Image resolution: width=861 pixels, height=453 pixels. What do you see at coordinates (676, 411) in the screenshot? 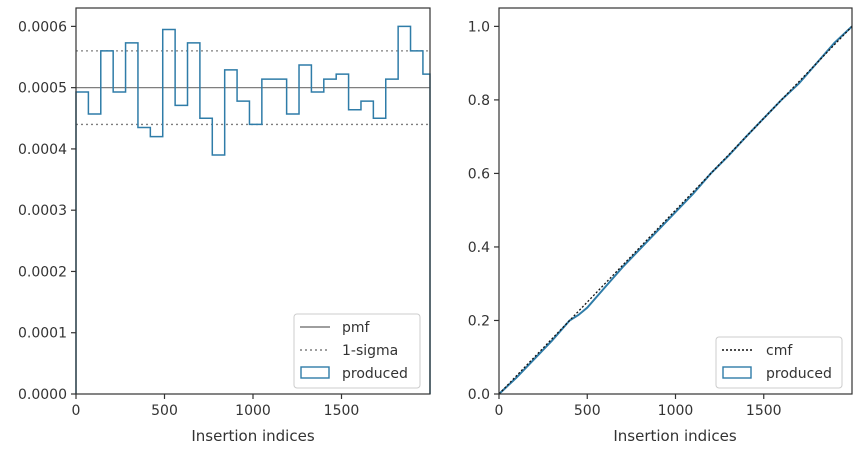
I see `cmf-x-tick-label: 1000` at bounding box center [676, 411].